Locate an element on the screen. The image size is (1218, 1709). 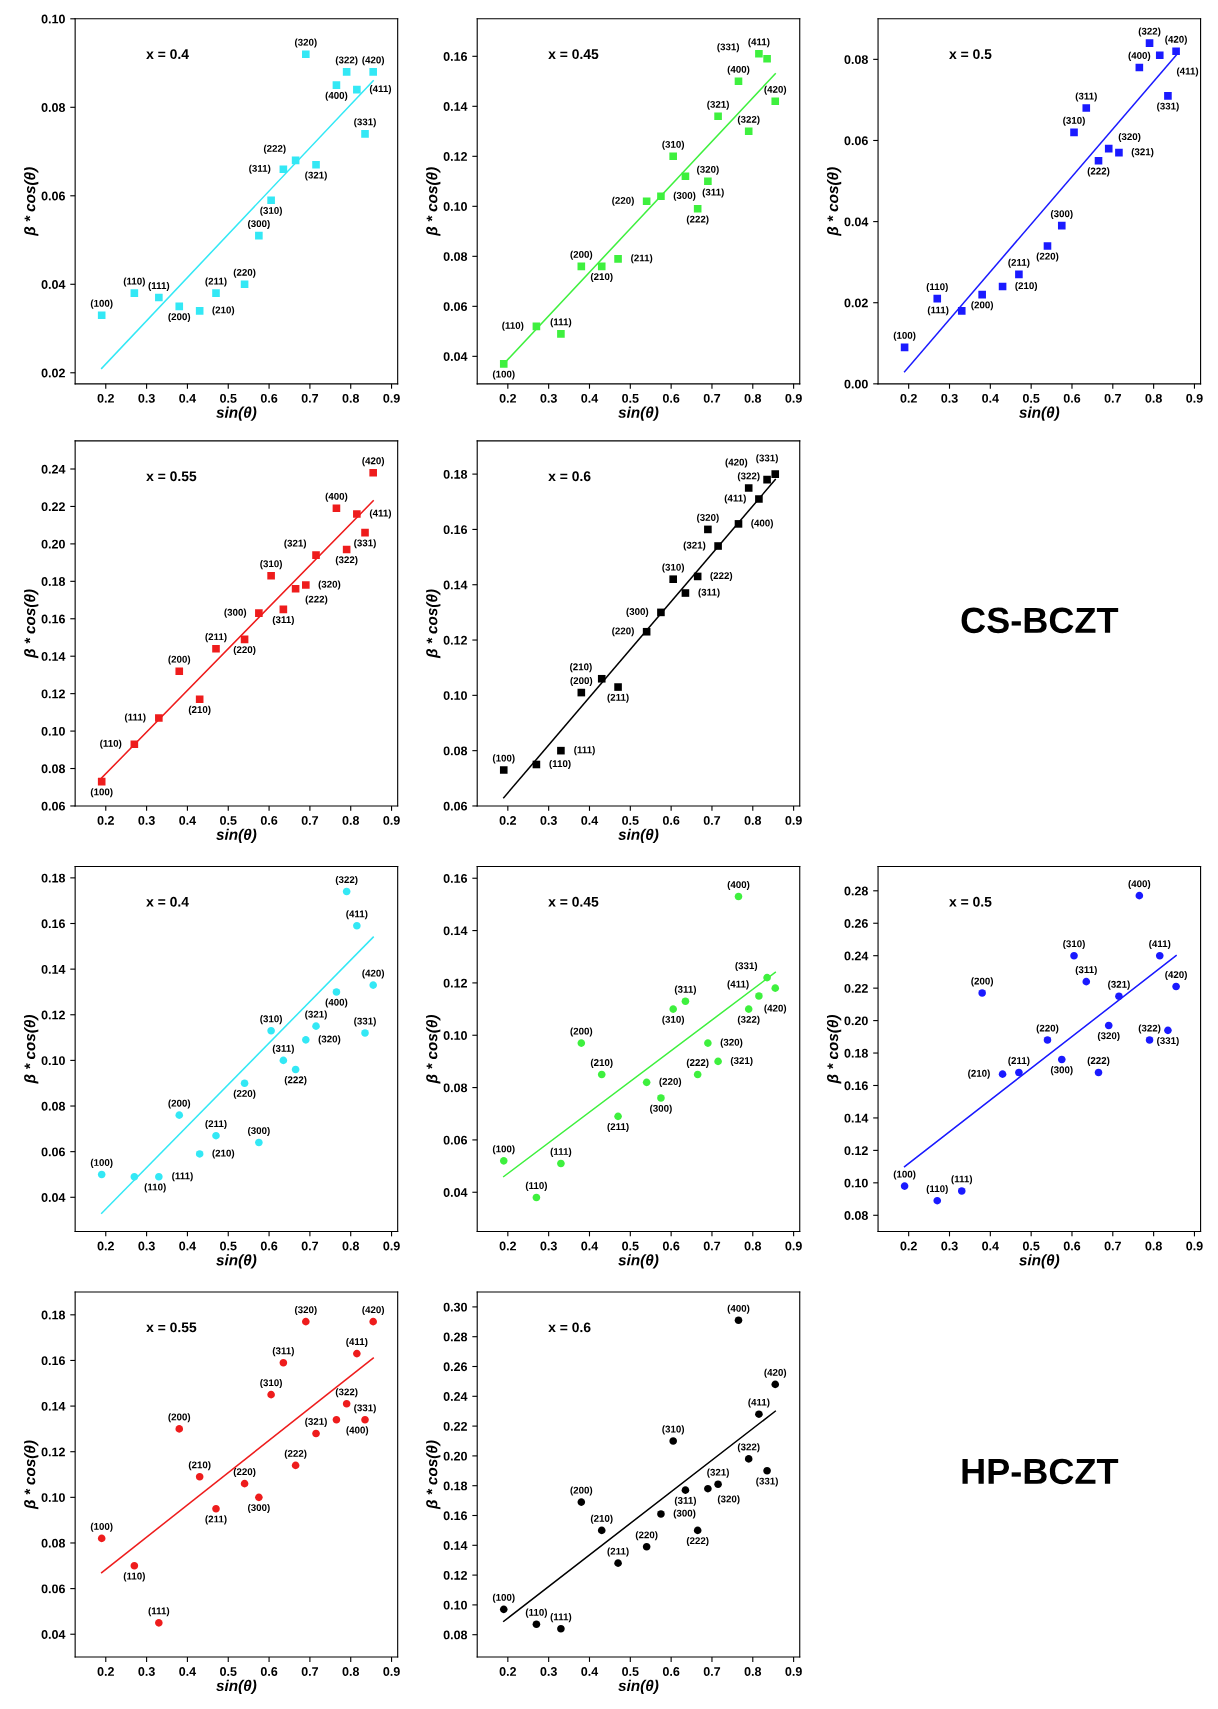
y-tick-label: 0.28 is located at coordinates (455, 1337).